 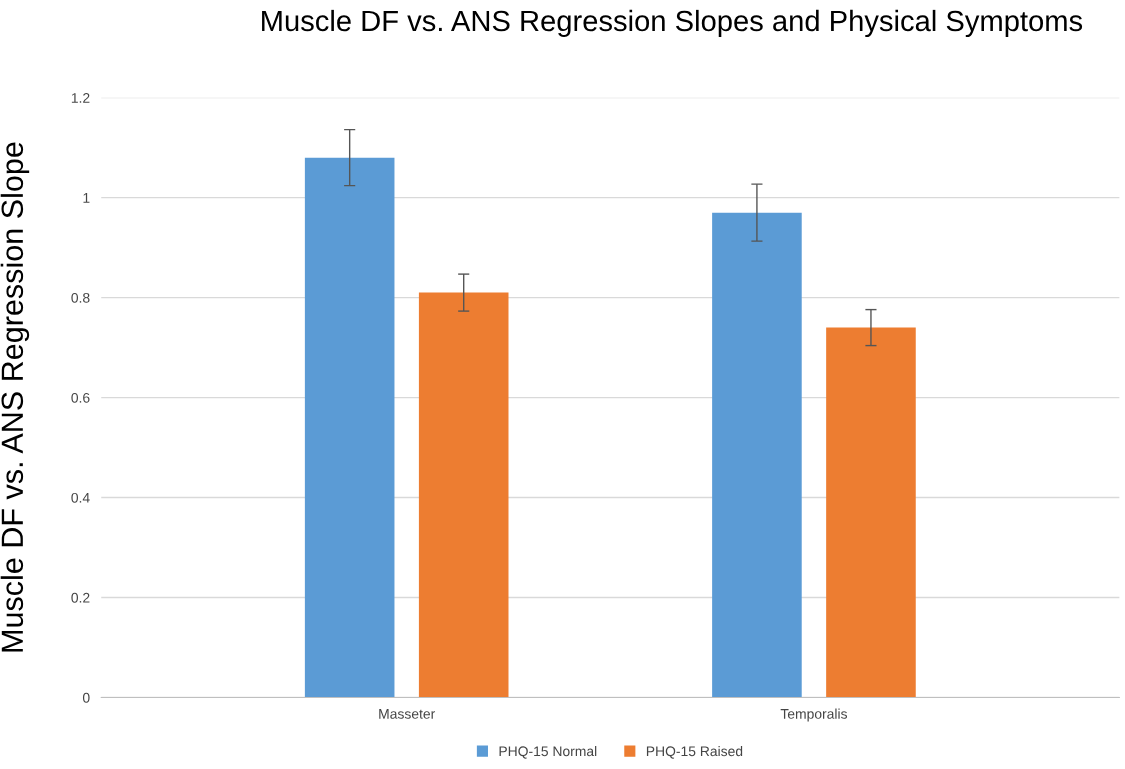 What do you see at coordinates (15, 397) in the screenshot?
I see `y-axis-title: Muscle DF vs. ANS Regression Slope` at bounding box center [15, 397].